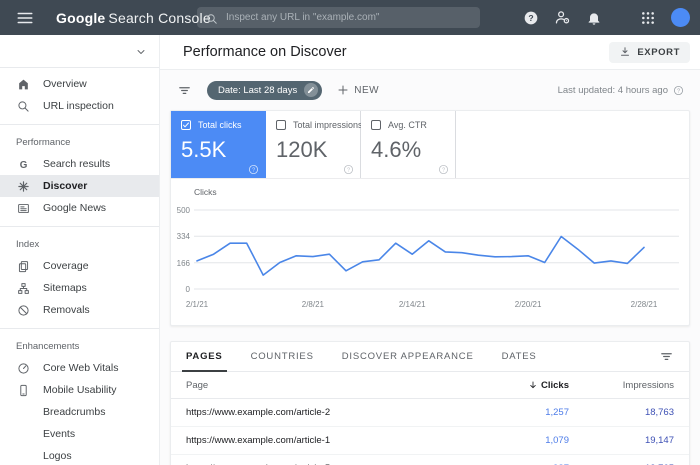 The image size is (700, 465). What do you see at coordinates (621, 464) in the screenshot?
I see `row-impressions-value: 13,765` at bounding box center [621, 464].